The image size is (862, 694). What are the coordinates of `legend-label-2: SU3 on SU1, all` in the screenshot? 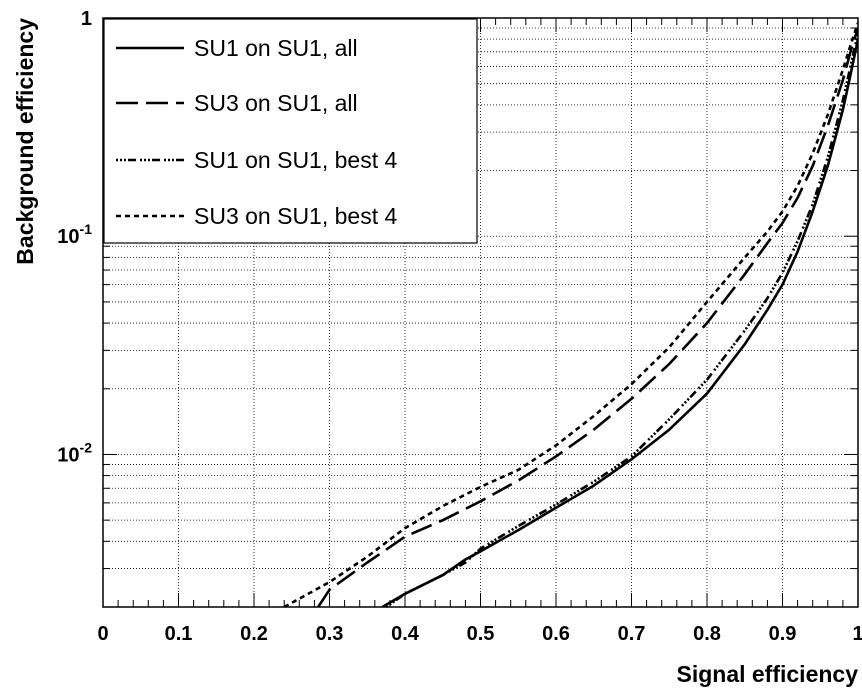 It's located at (276, 103).